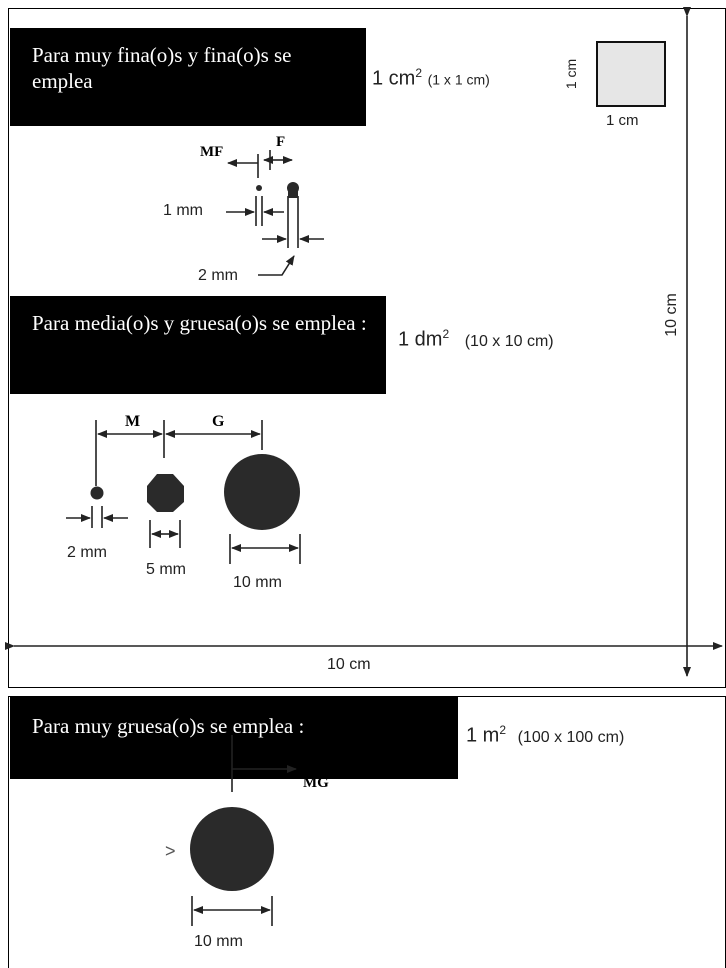  What do you see at coordinates (218, 275) in the screenshot?
I see `dim-2mm-fine: 2 mm` at bounding box center [218, 275].